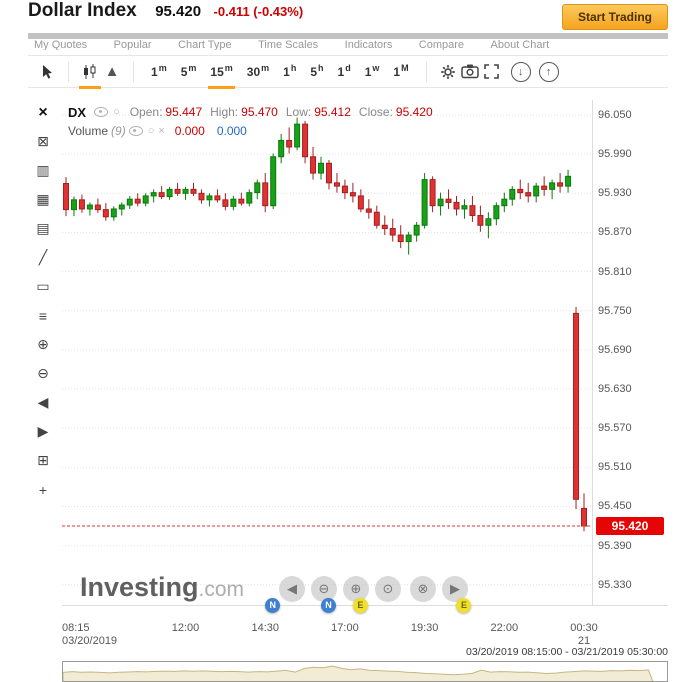  I want to click on tool-rectangle-icon: ▭, so click(43, 286).